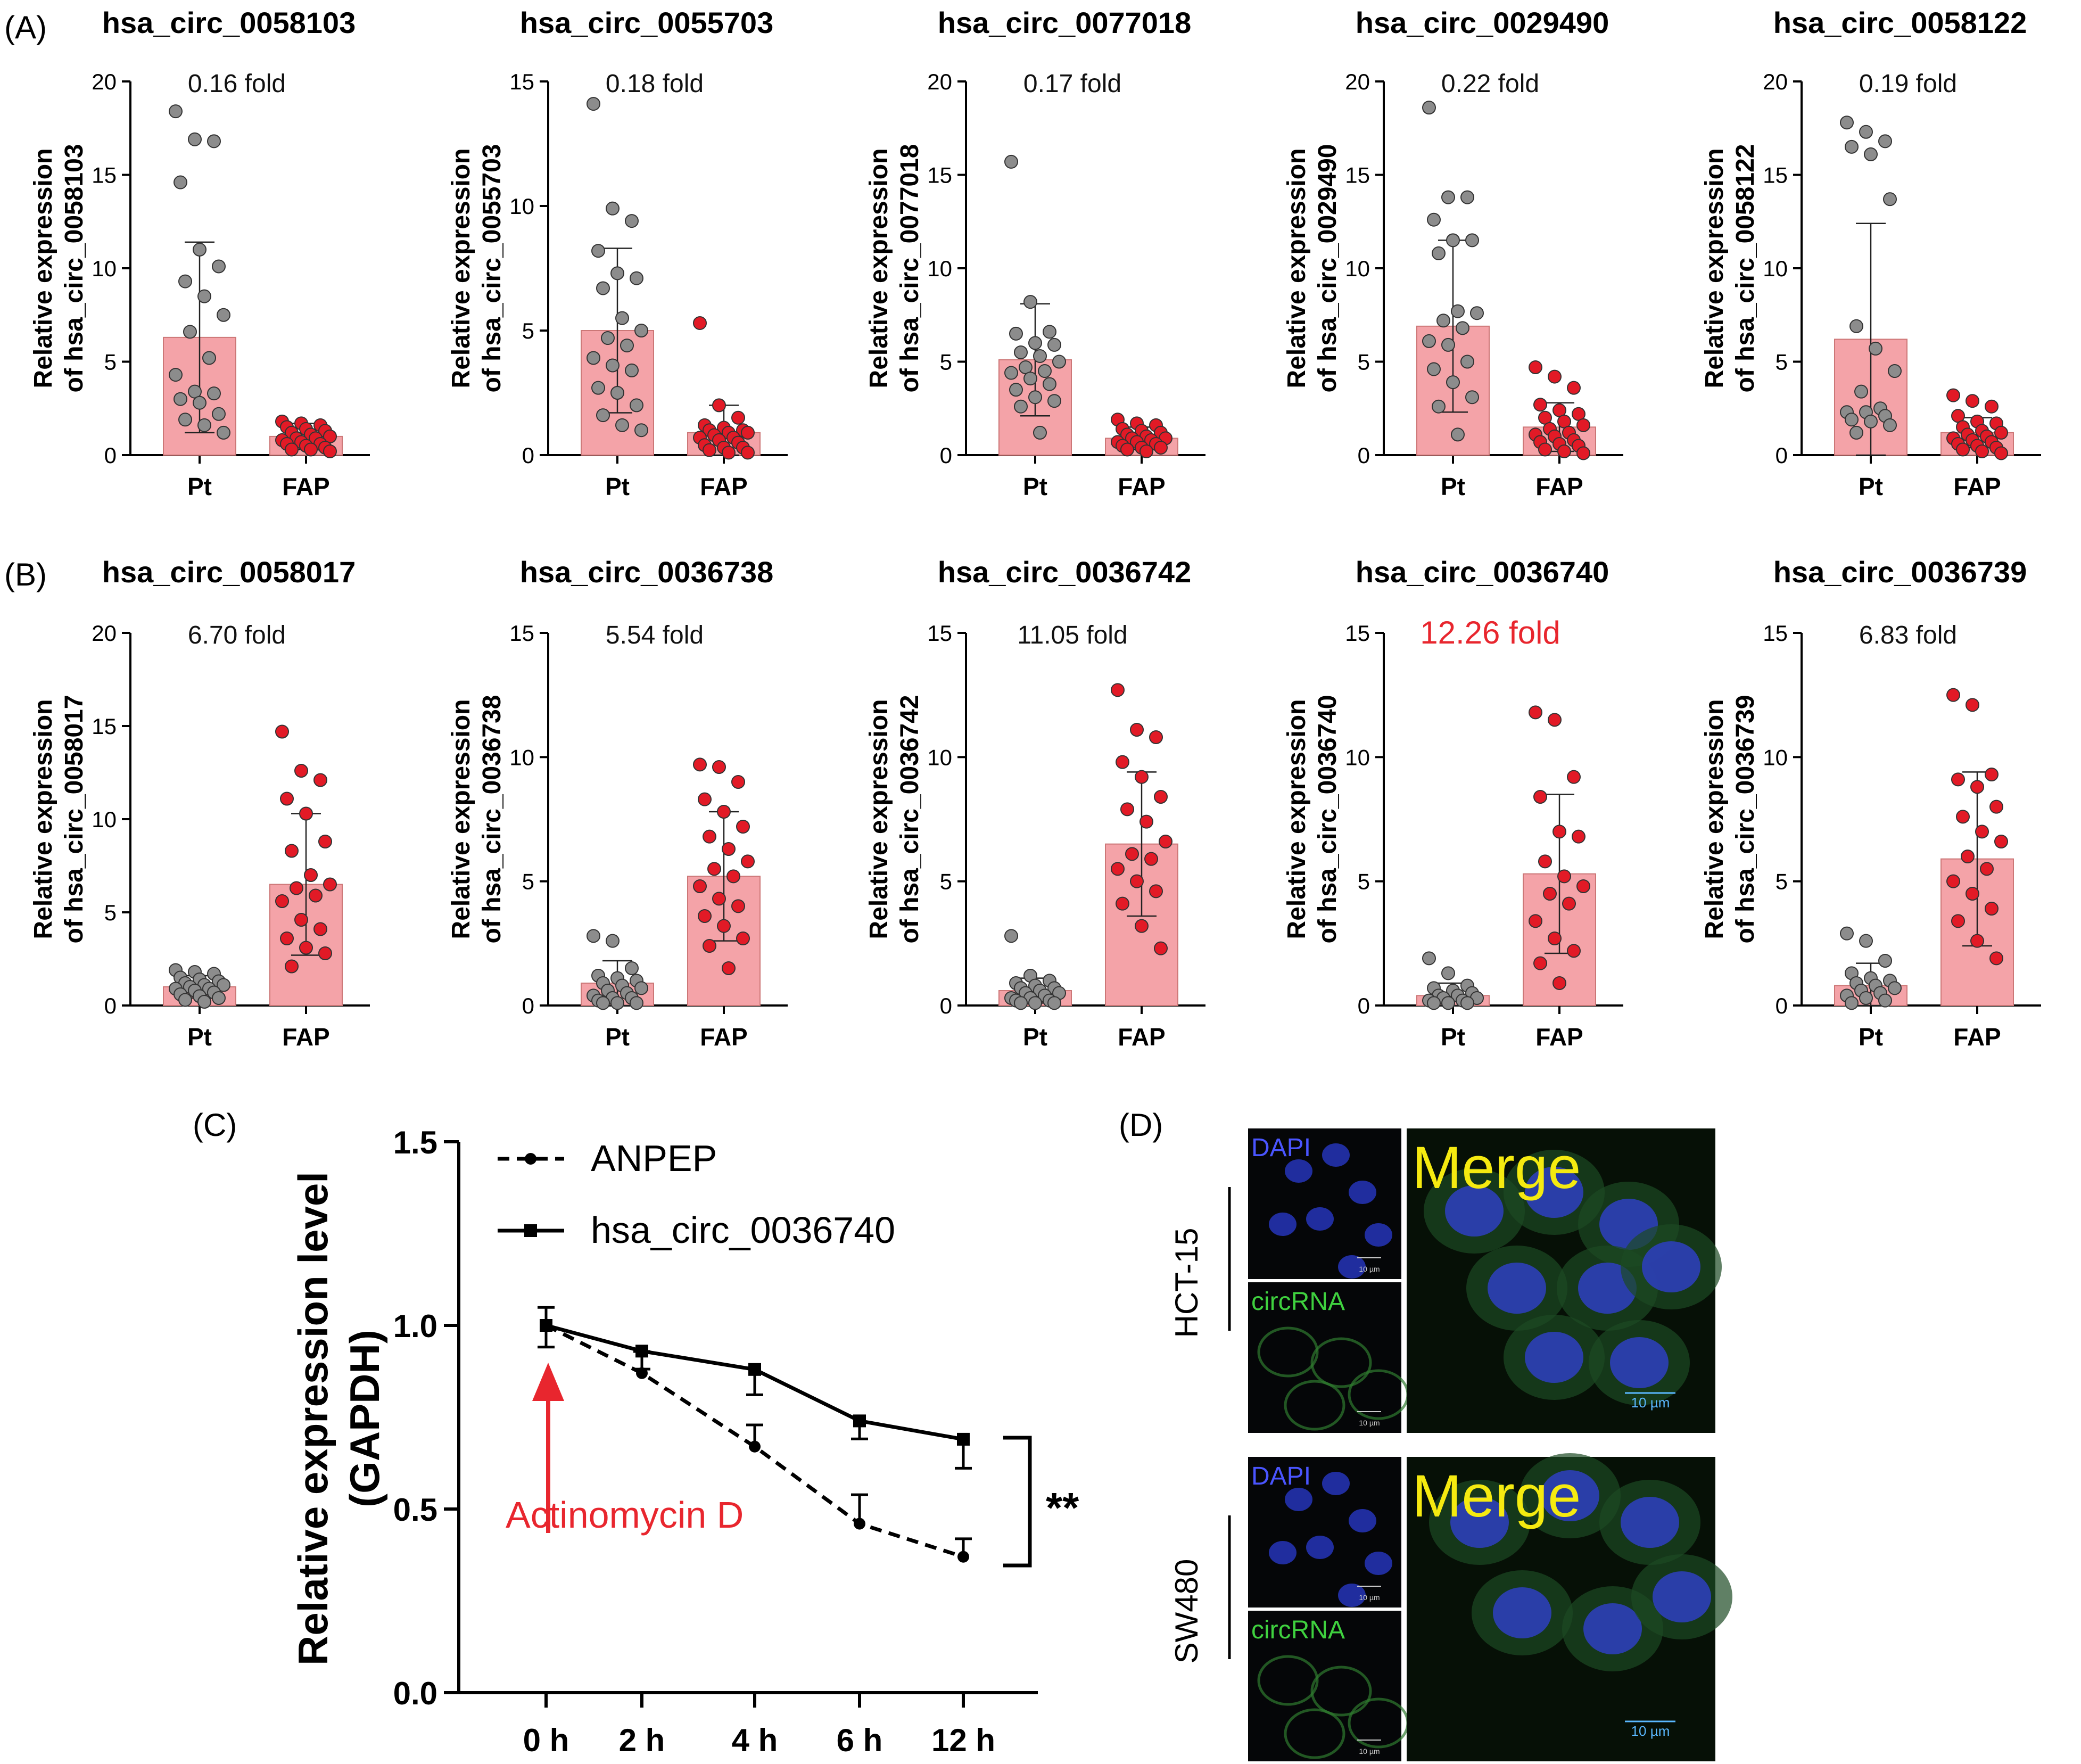 The width and height of the screenshot is (2081, 1764). What do you see at coordinates (364, 1418) in the screenshot?
I see `y-axis-label: (GAPDH)` at bounding box center [364, 1418].